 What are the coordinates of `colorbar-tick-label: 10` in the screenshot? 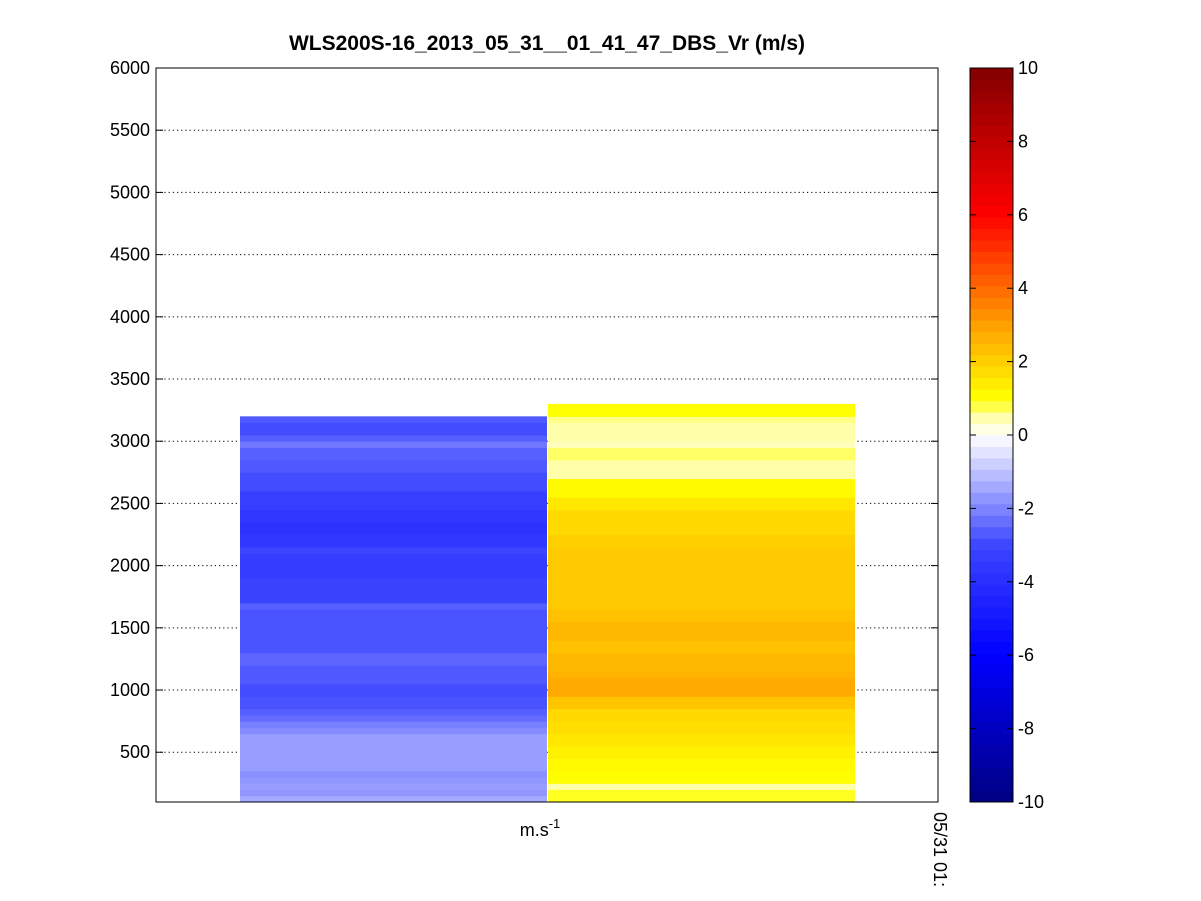 It's located at (1028, 68).